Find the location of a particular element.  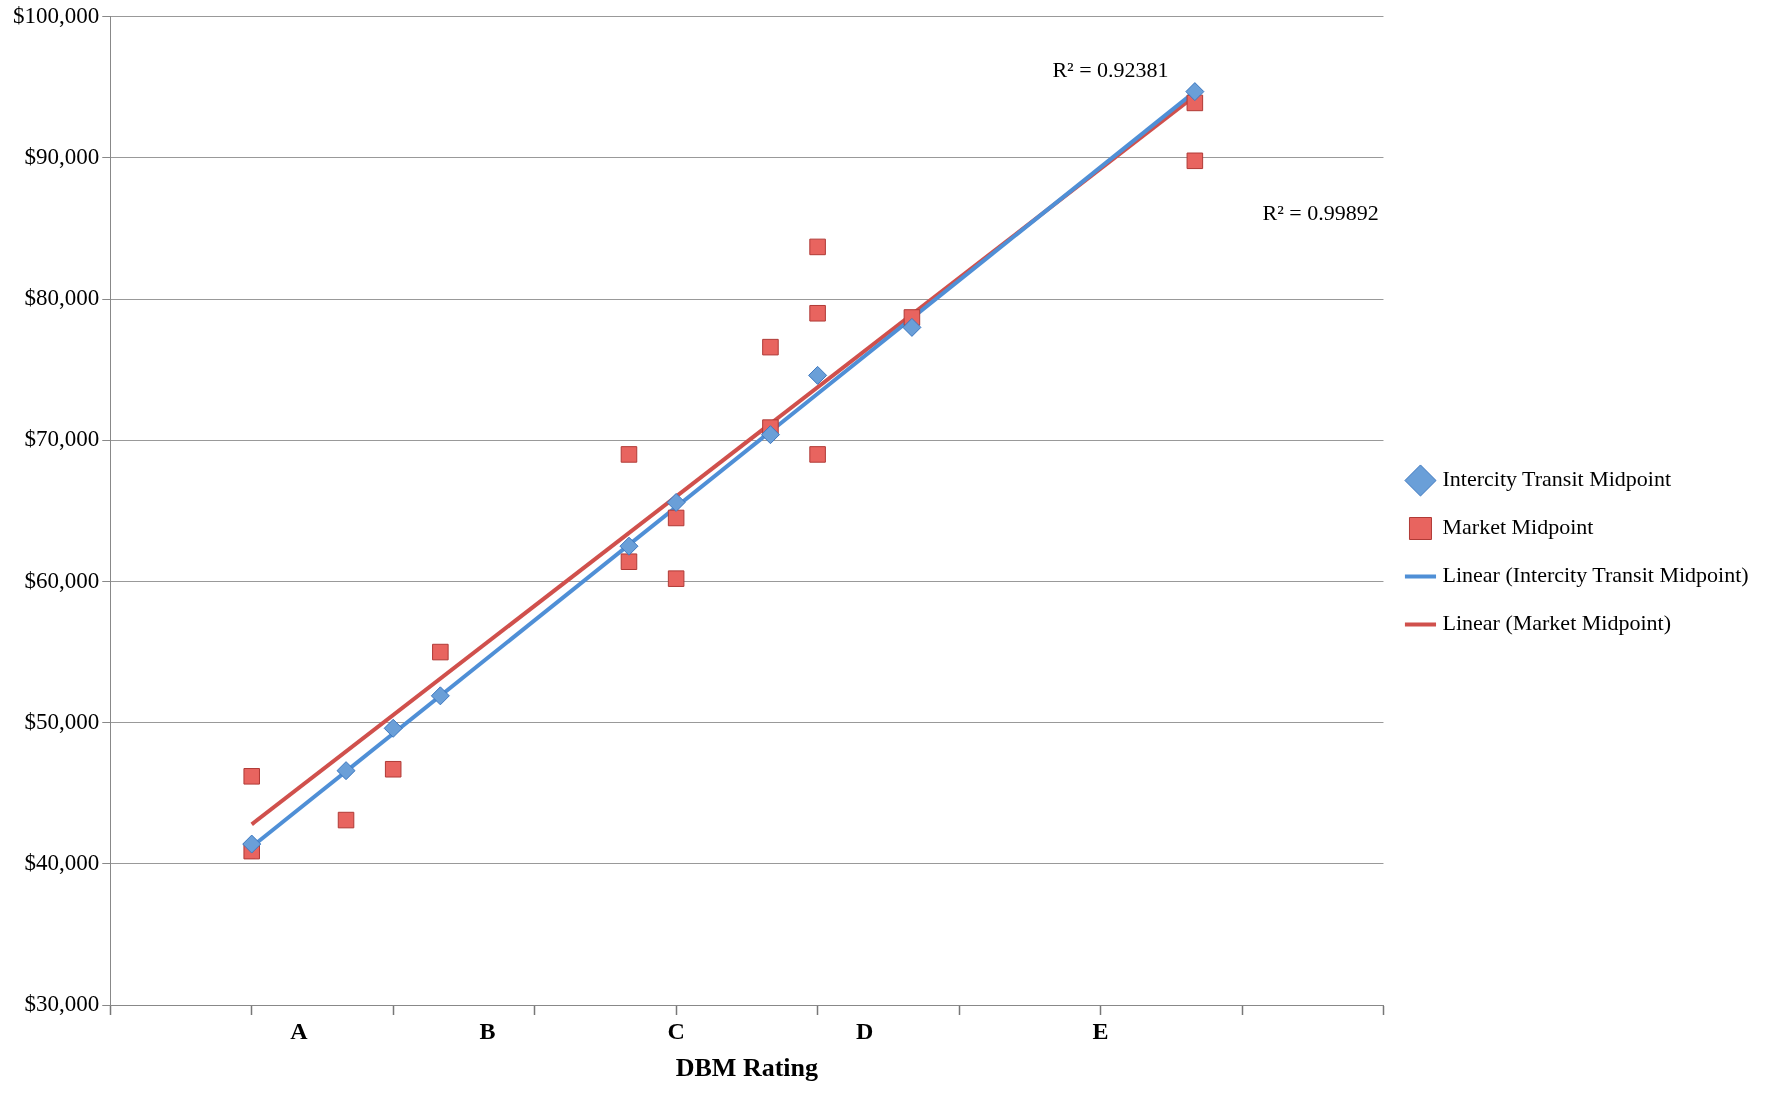

x-tick-label: D is located at coordinates (865, 1030).